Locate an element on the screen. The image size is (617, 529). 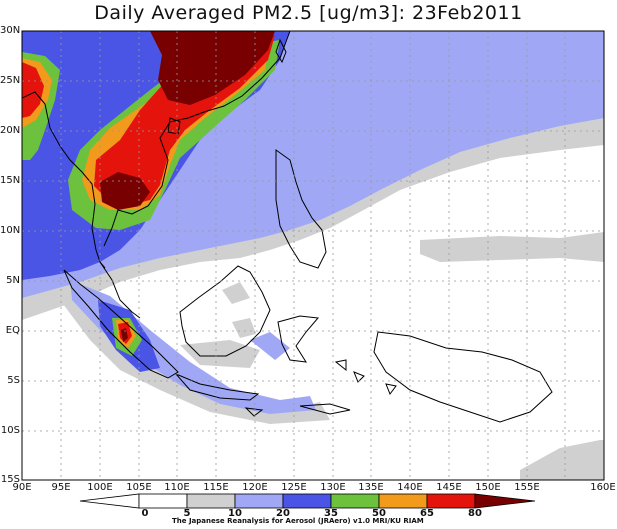
lon-label: 160E is located at coordinates (603, 487).